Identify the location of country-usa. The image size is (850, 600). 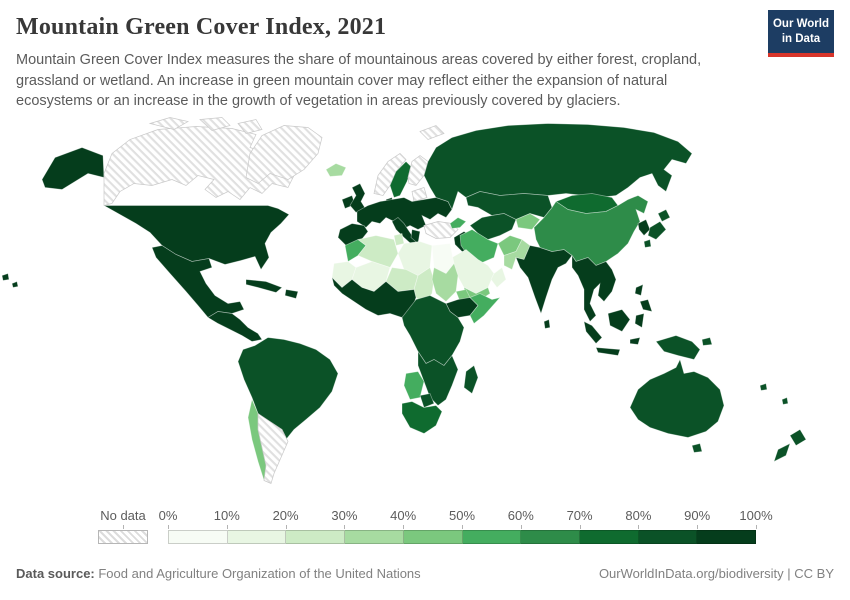
(196, 238).